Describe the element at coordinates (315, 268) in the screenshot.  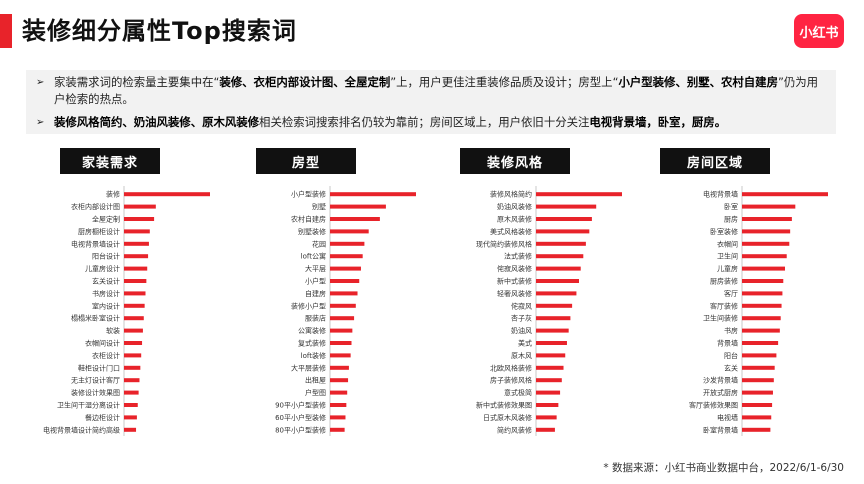
I see `category-label: 大平层` at that location.